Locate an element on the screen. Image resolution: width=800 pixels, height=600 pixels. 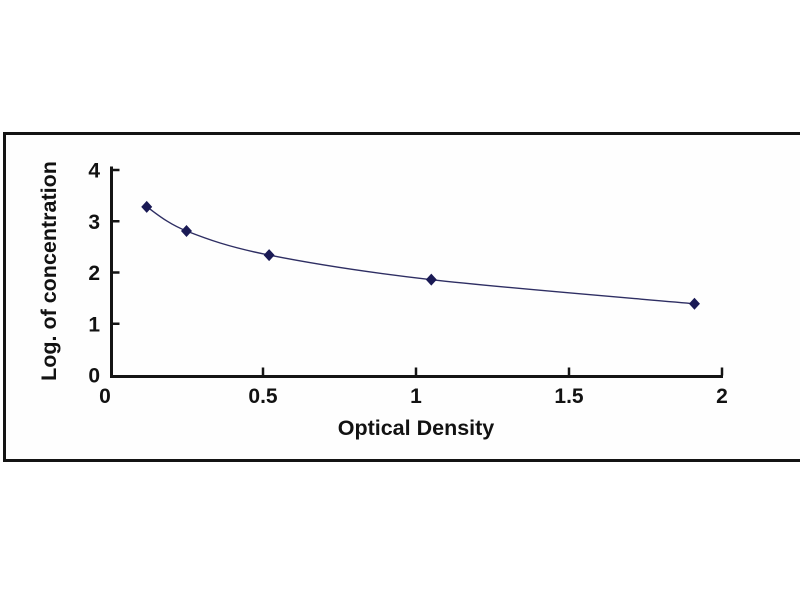
x-tick-label: 1 is located at coordinates (416, 396).